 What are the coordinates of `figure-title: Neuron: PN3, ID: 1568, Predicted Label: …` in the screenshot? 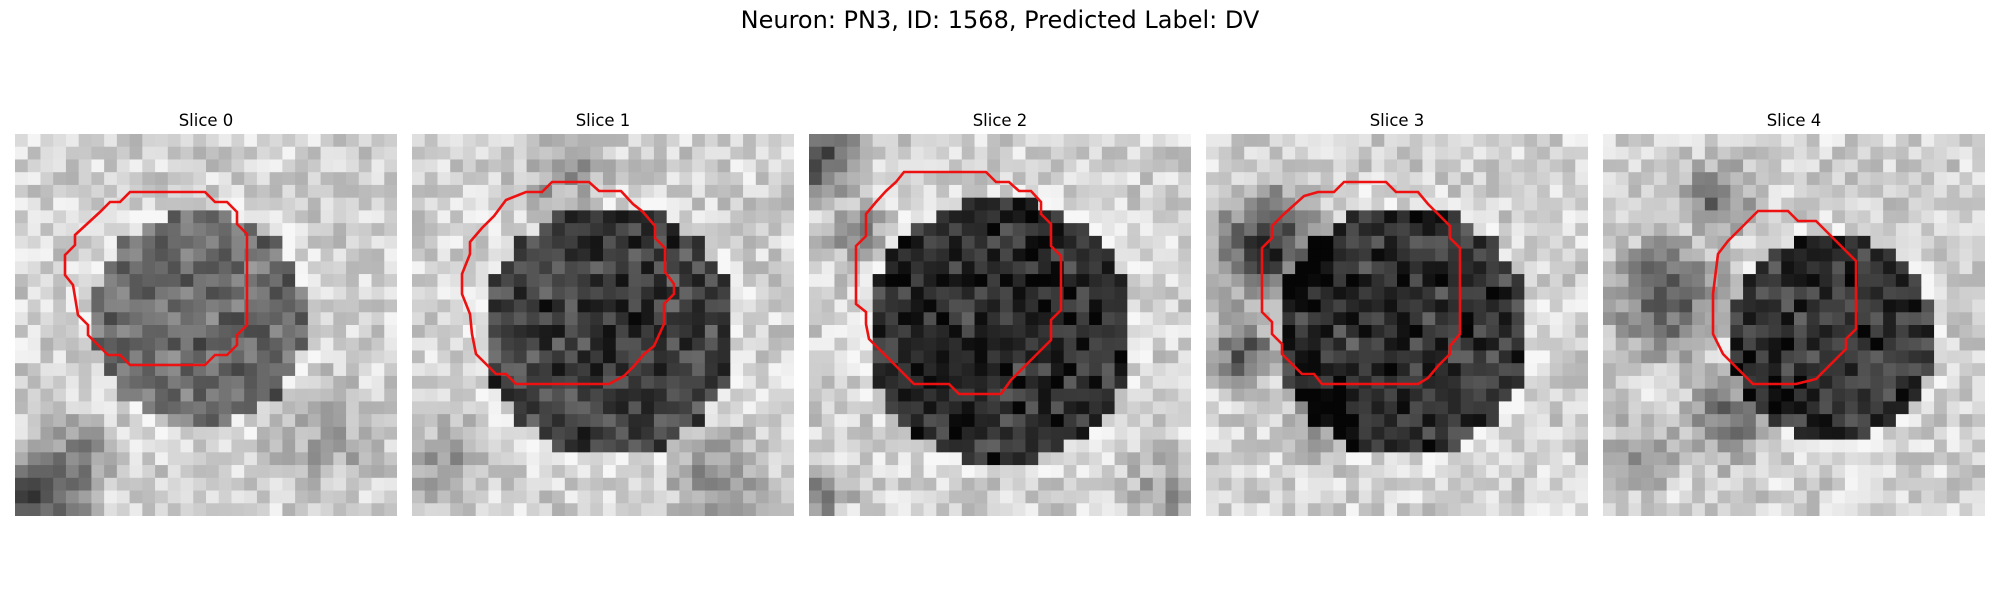 It's located at (1000, 20).